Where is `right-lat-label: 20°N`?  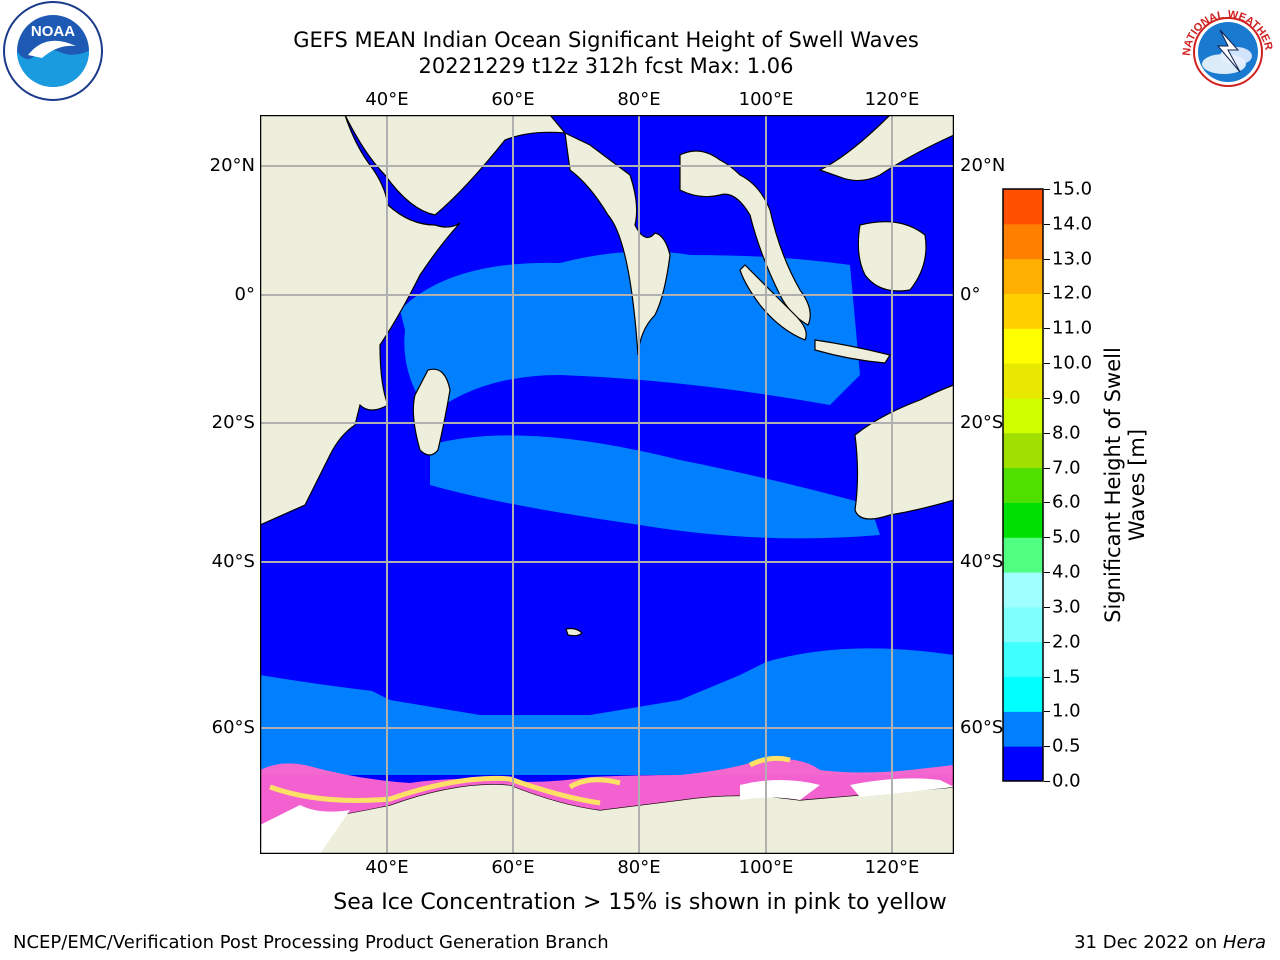 right-lat-label: 20°N is located at coordinates (983, 165).